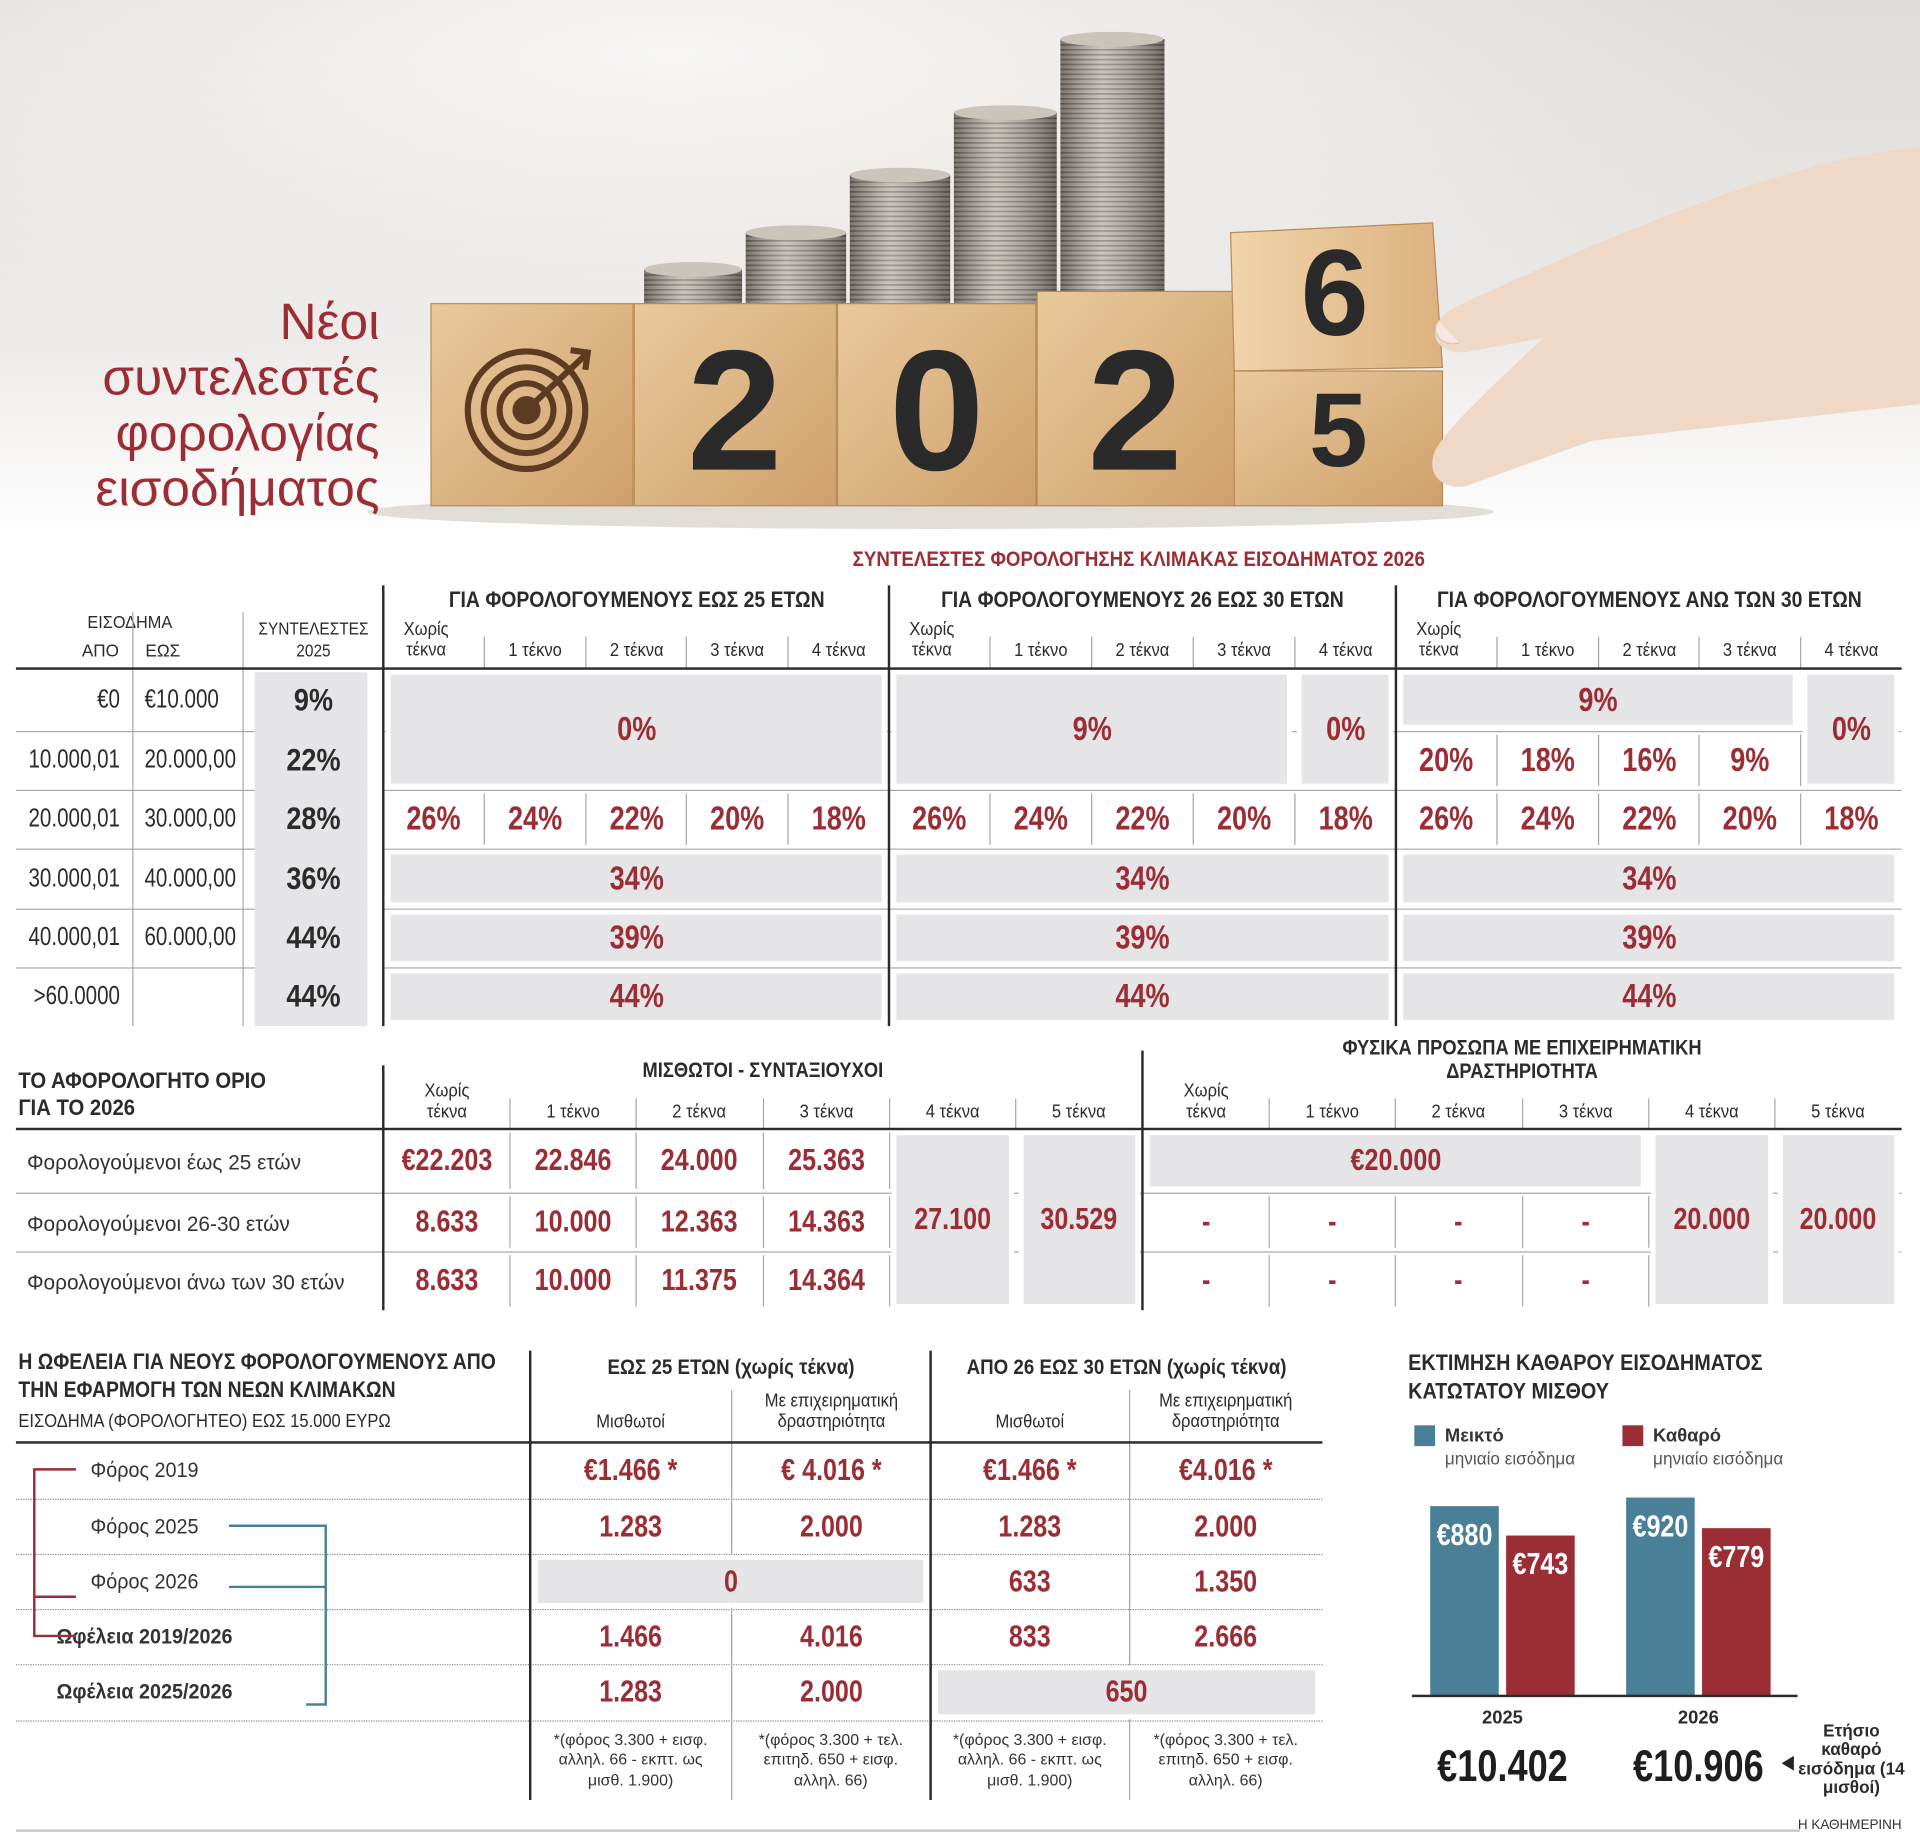  What do you see at coordinates (1648, 760) in the screenshot?
I see `cell-value: 16%` at bounding box center [1648, 760].